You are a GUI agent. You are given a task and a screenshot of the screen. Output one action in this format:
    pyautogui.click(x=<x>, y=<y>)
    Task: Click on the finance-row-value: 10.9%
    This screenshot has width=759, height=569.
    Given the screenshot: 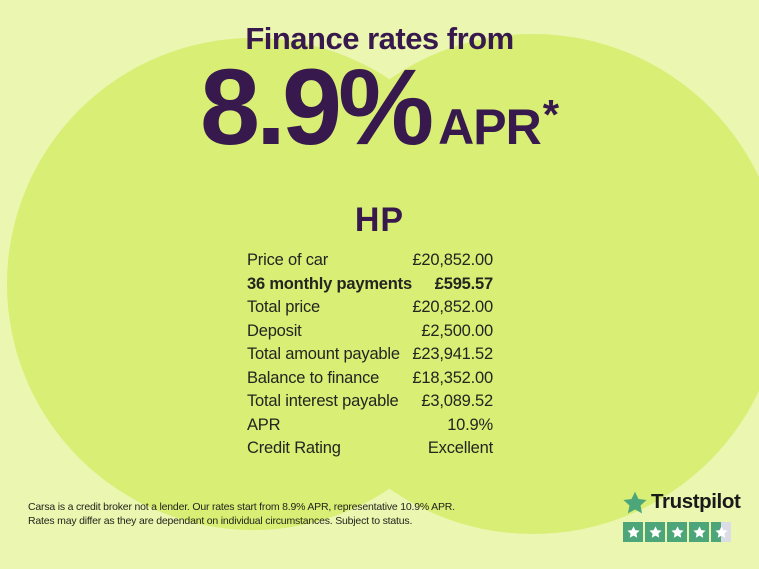 What is the action you would take?
    pyautogui.click(x=470, y=424)
    